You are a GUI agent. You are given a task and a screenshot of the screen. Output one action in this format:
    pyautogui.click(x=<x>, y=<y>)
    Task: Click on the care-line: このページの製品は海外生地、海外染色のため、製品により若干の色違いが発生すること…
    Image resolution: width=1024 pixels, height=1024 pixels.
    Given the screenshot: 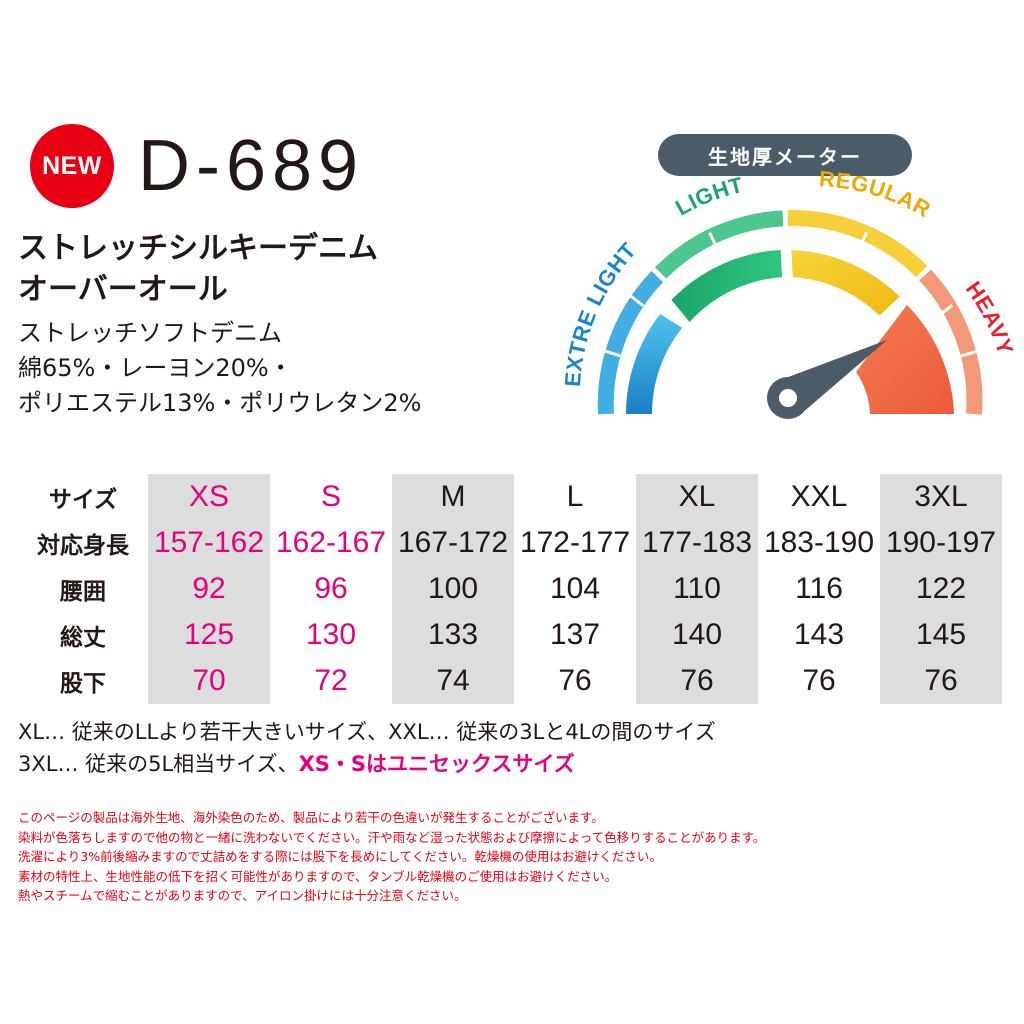 What is the action you would take?
    pyautogui.click(x=311, y=817)
    